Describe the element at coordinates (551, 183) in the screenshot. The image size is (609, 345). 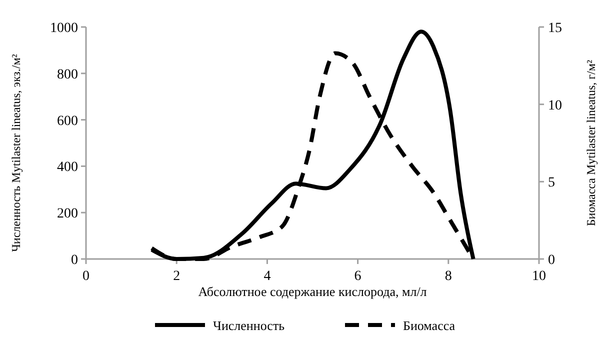
I see `y2-tick-label: 5` at that location.